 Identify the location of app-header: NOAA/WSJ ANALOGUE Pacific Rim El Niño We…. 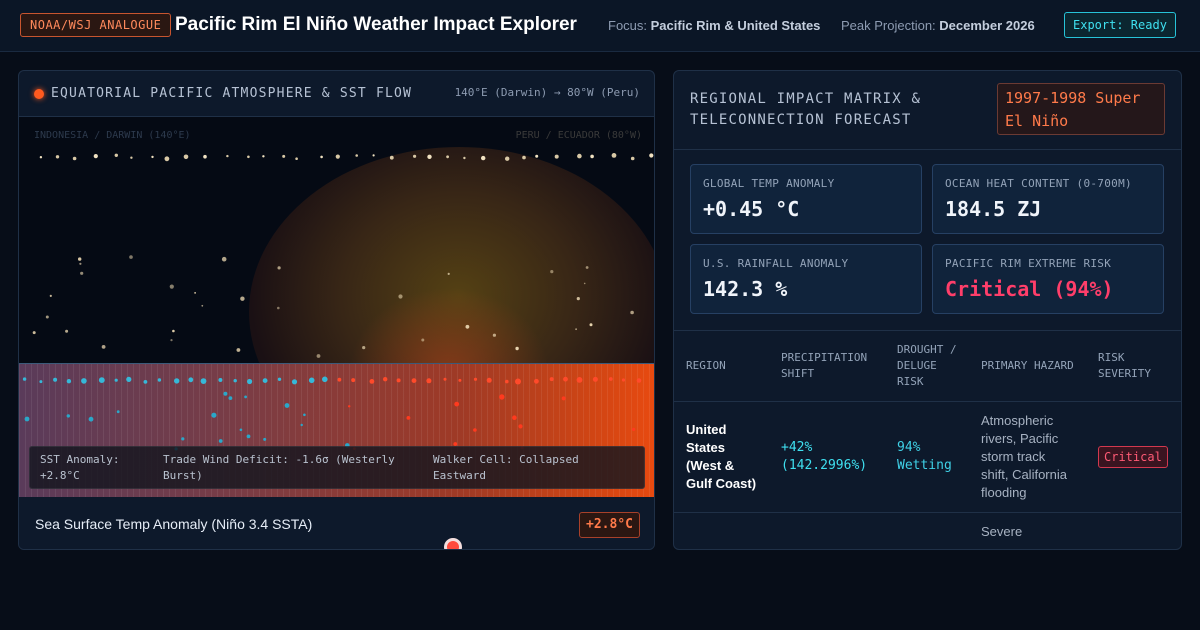
(600, 26).